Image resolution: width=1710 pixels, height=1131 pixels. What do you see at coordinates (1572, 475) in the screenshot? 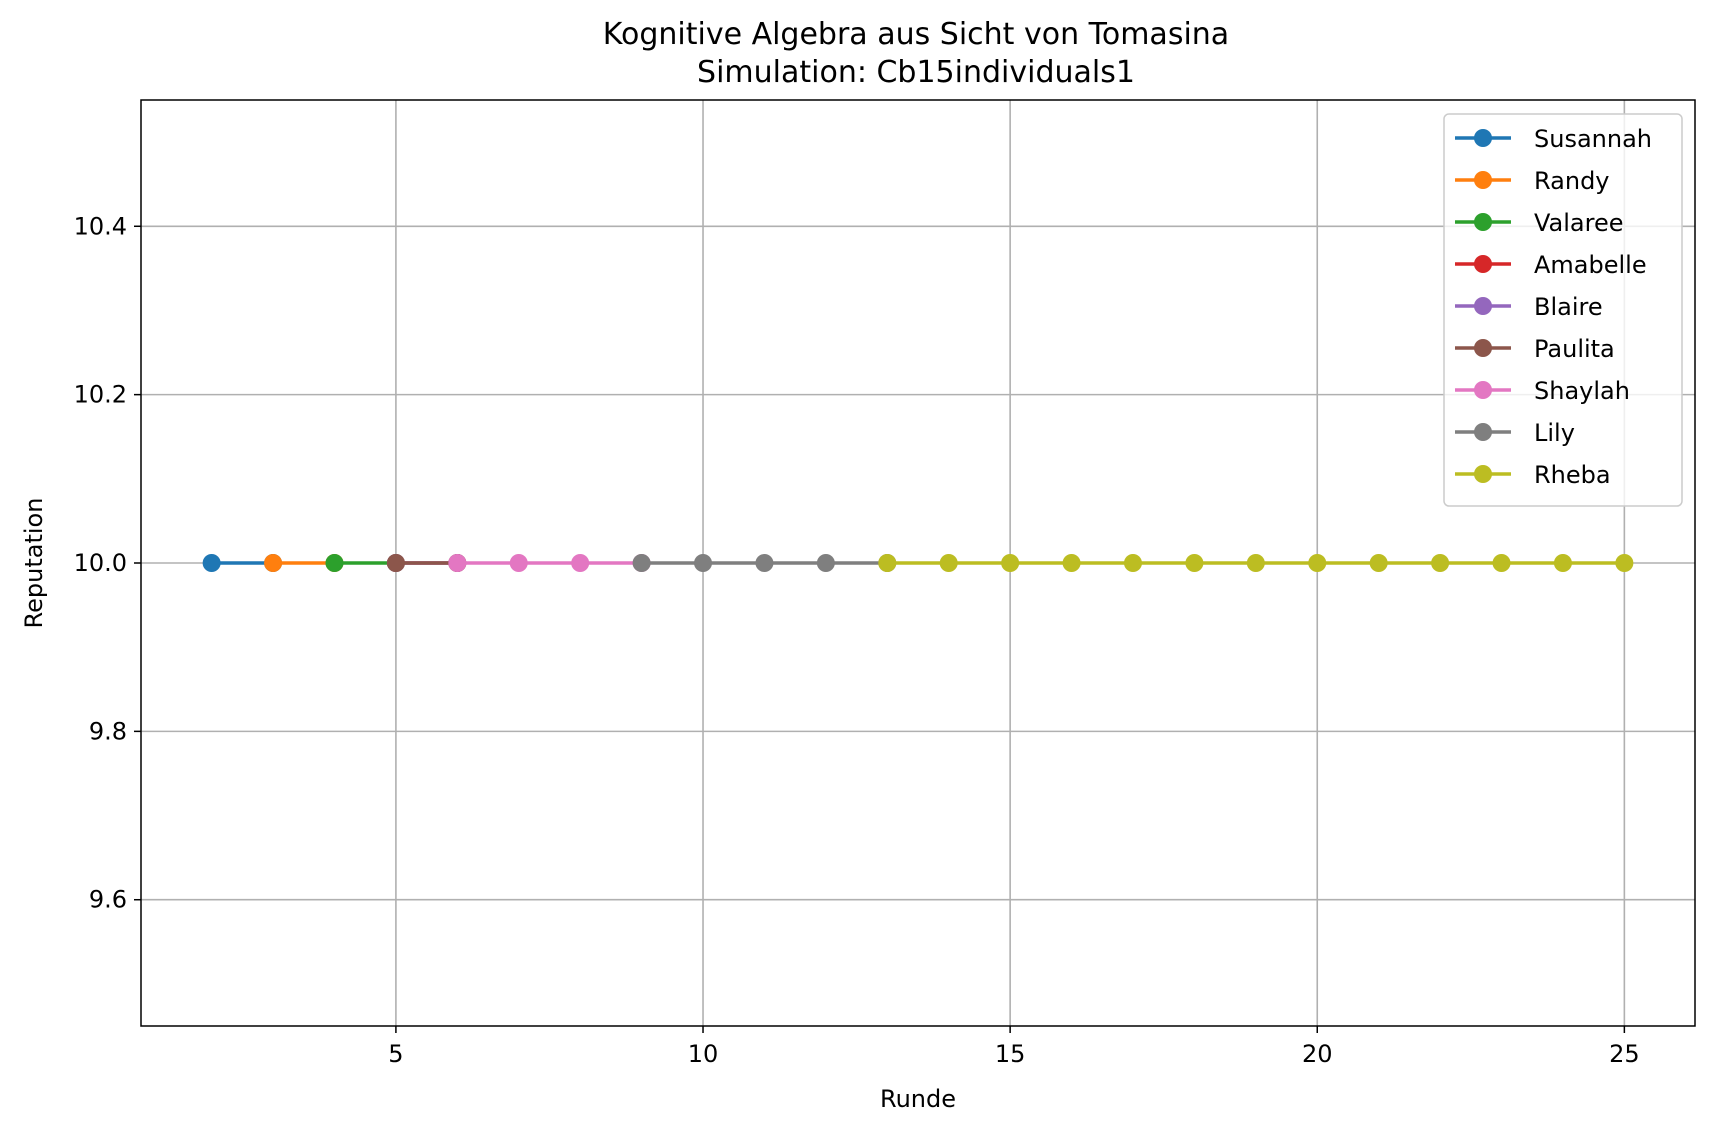
I see `legend-label: Rheba` at bounding box center [1572, 475].